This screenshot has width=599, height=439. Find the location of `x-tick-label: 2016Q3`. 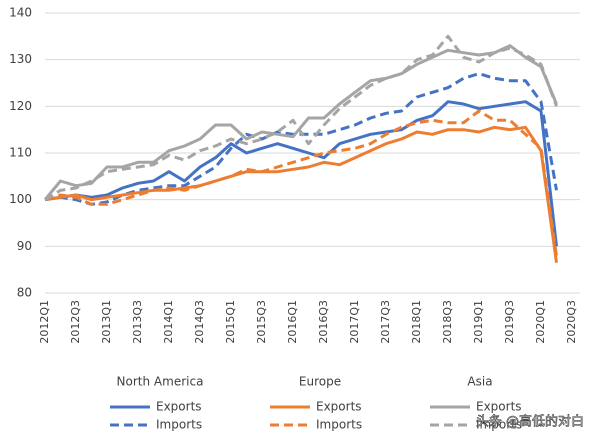

x-tick-label: 2016Q3 is located at coordinates (323, 322).